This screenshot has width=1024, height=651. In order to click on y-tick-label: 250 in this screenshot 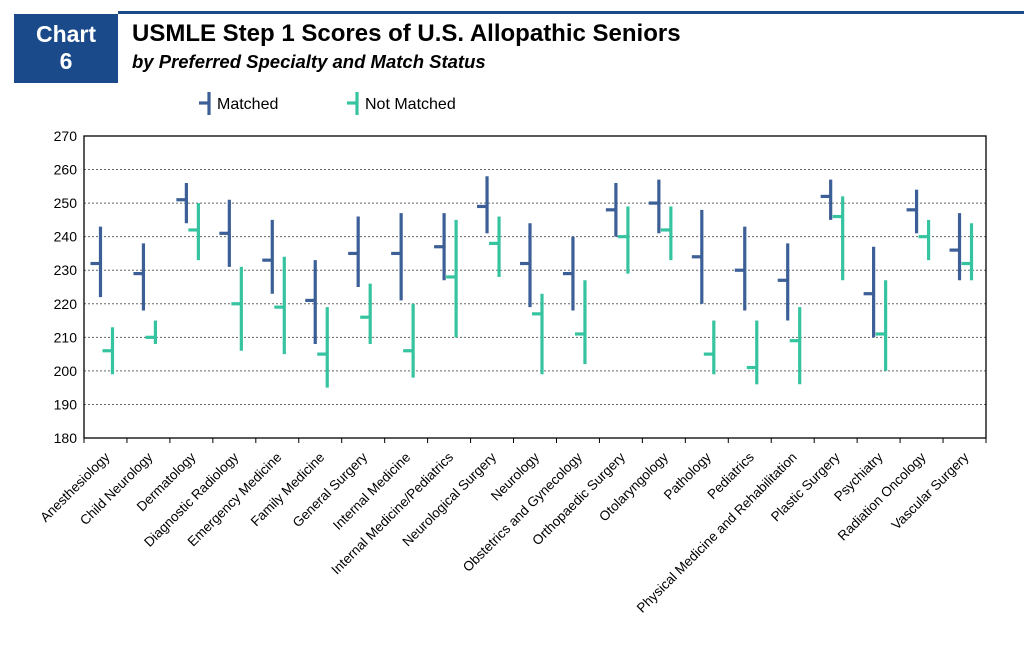, I will do `click(66, 203)`.